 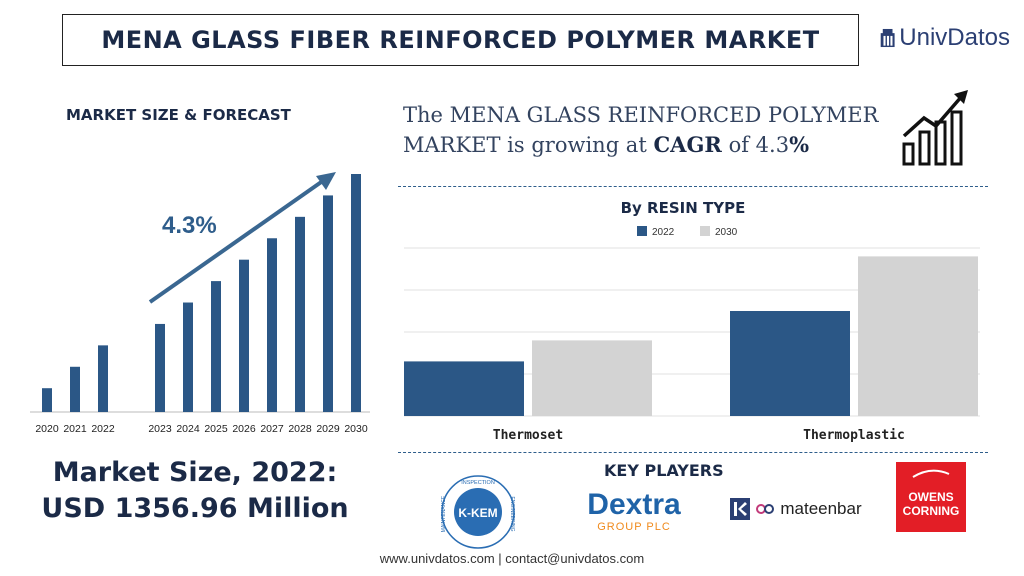 I want to click on headline-cagr-word: CAGR, so click(x=687, y=144).